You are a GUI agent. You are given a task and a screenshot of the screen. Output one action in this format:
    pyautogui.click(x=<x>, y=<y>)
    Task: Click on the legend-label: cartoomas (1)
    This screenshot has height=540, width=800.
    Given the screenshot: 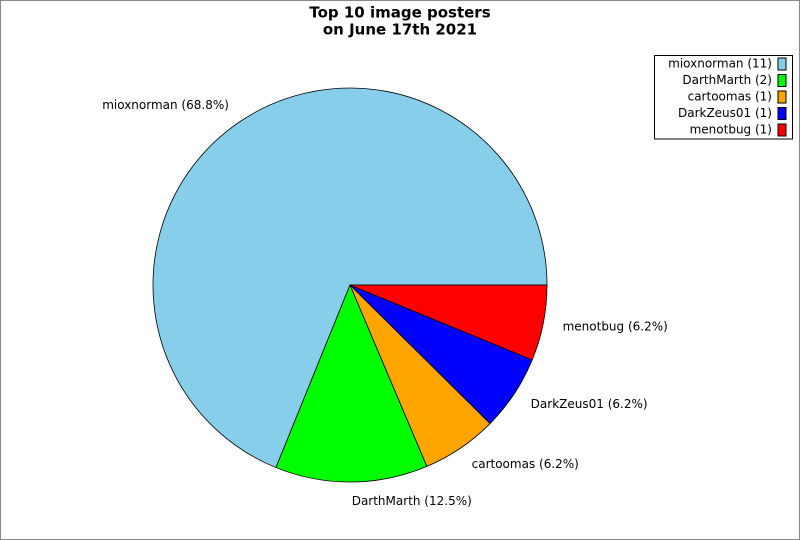 What is the action you would take?
    pyautogui.click(x=730, y=97)
    